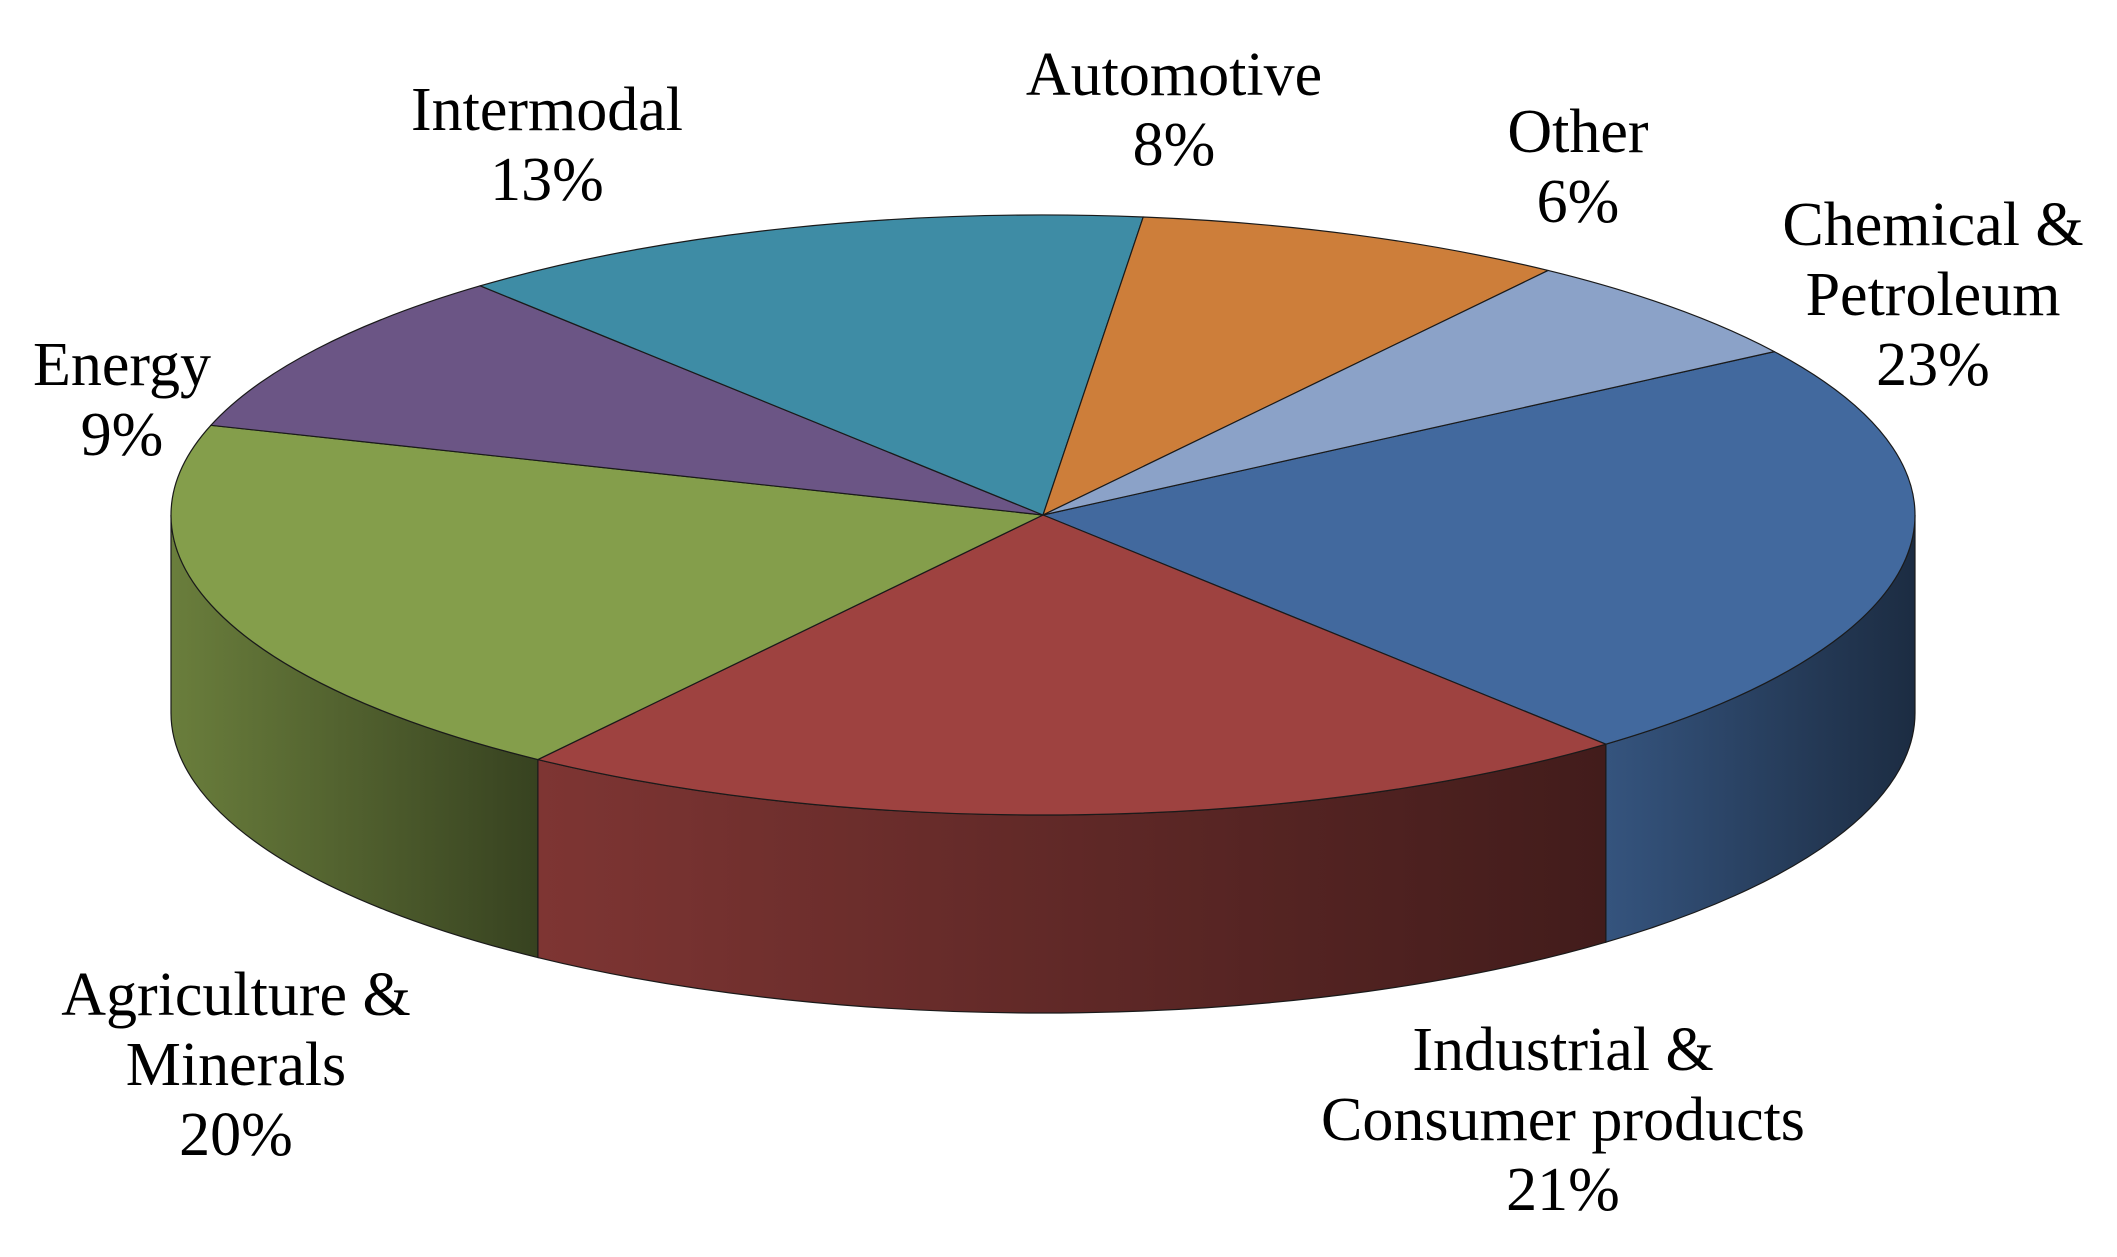 Image resolution: width=2117 pixels, height=1257 pixels. What do you see at coordinates (547, 145) in the screenshot?
I see `pie-label-intermodal: Intermodal 13%` at bounding box center [547, 145].